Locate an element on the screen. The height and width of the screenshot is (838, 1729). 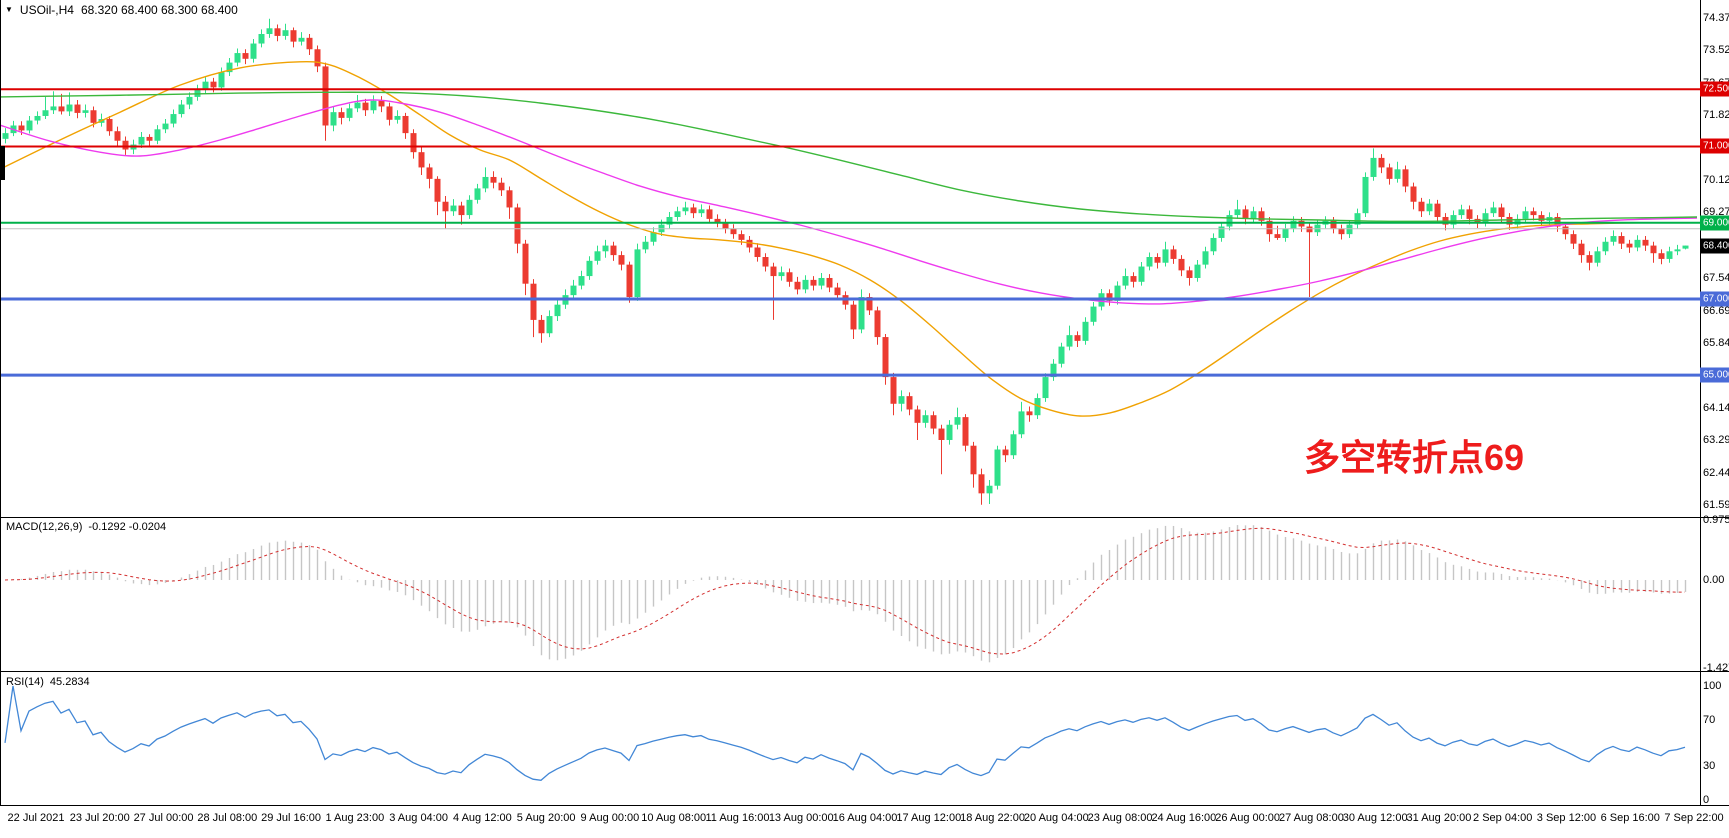
time-axis-label: 23 Jul 20:00 is located at coordinates (99, 818).